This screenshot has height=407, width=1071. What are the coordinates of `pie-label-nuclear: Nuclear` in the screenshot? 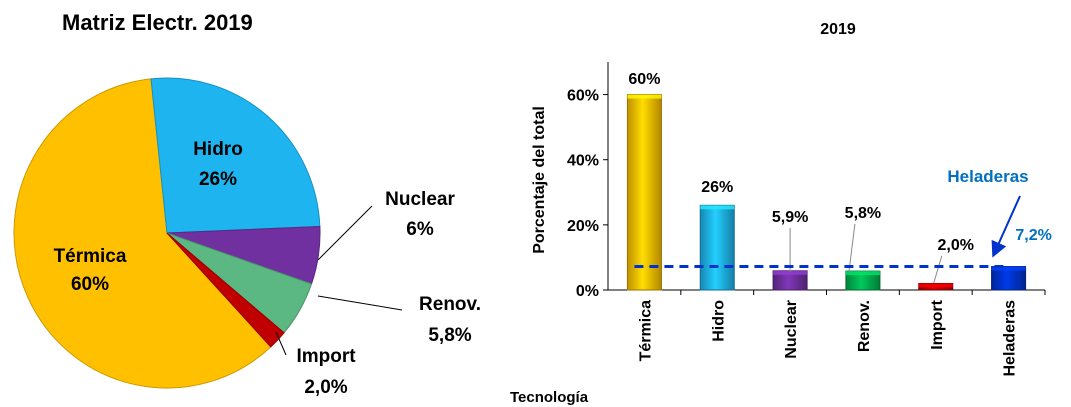 It's located at (420, 199).